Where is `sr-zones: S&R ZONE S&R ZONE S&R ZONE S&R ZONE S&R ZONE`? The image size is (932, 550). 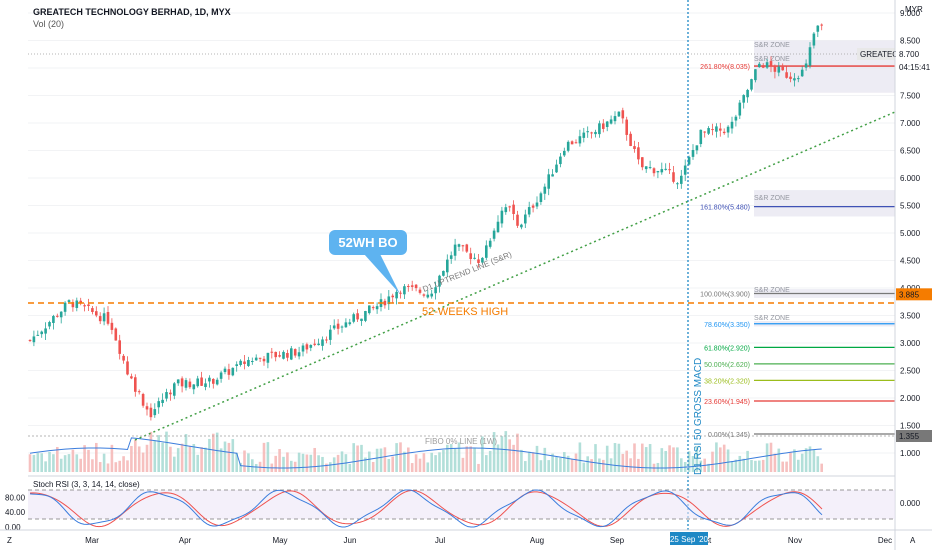 sr-zones: S&R ZONE S&R ZONE S&R ZONE S&R ZONE S&R ZONE is located at coordinates (824, 183).